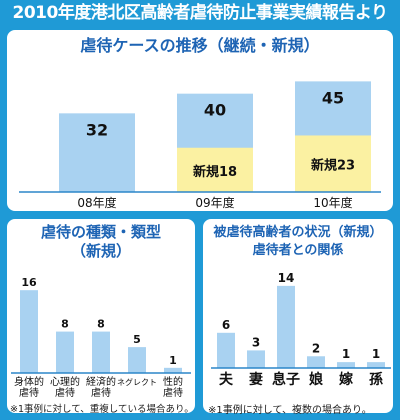  Describe the element at coordinates (346, 354) in the screenshot. I see `relation-value-4: 1` at that location.